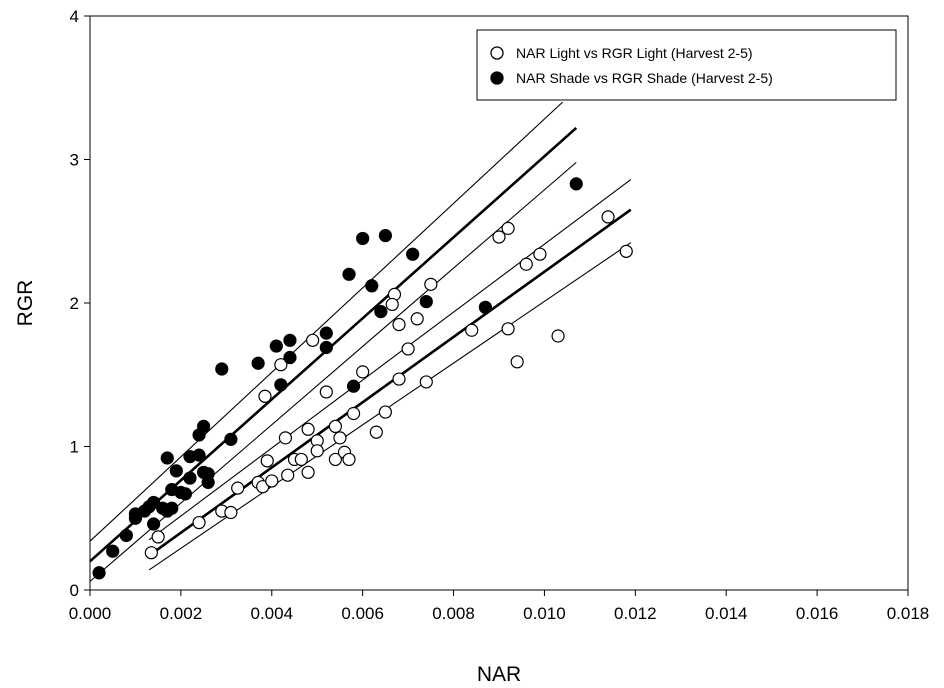  What do you see at coordinates (25, 303) in the screenshot?
I see `y-axis-title: RGR` at bounding box center [25, 303].